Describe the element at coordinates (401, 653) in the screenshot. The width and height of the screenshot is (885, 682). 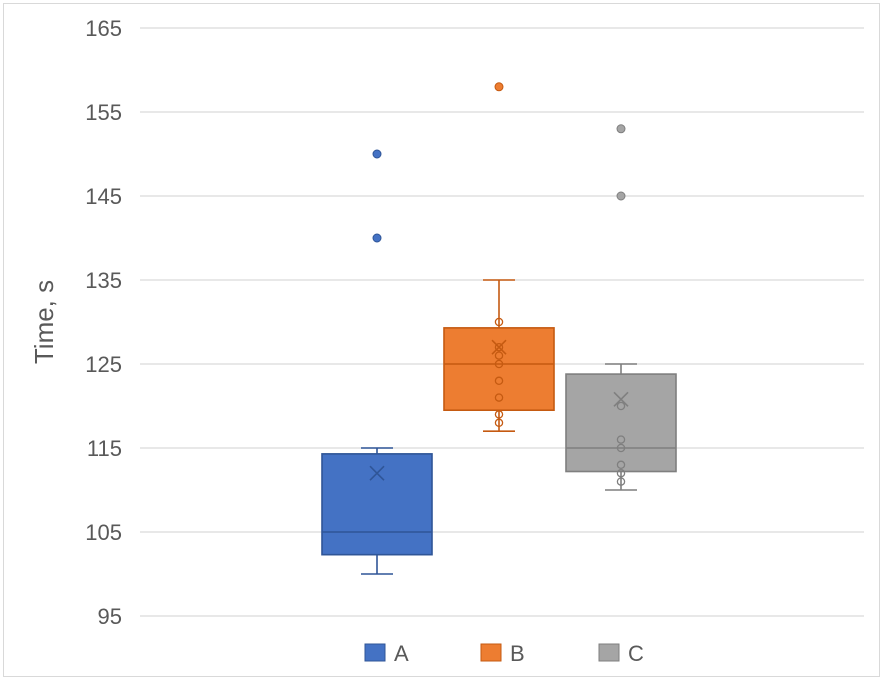
I see `legend-label-a: A` at that location.